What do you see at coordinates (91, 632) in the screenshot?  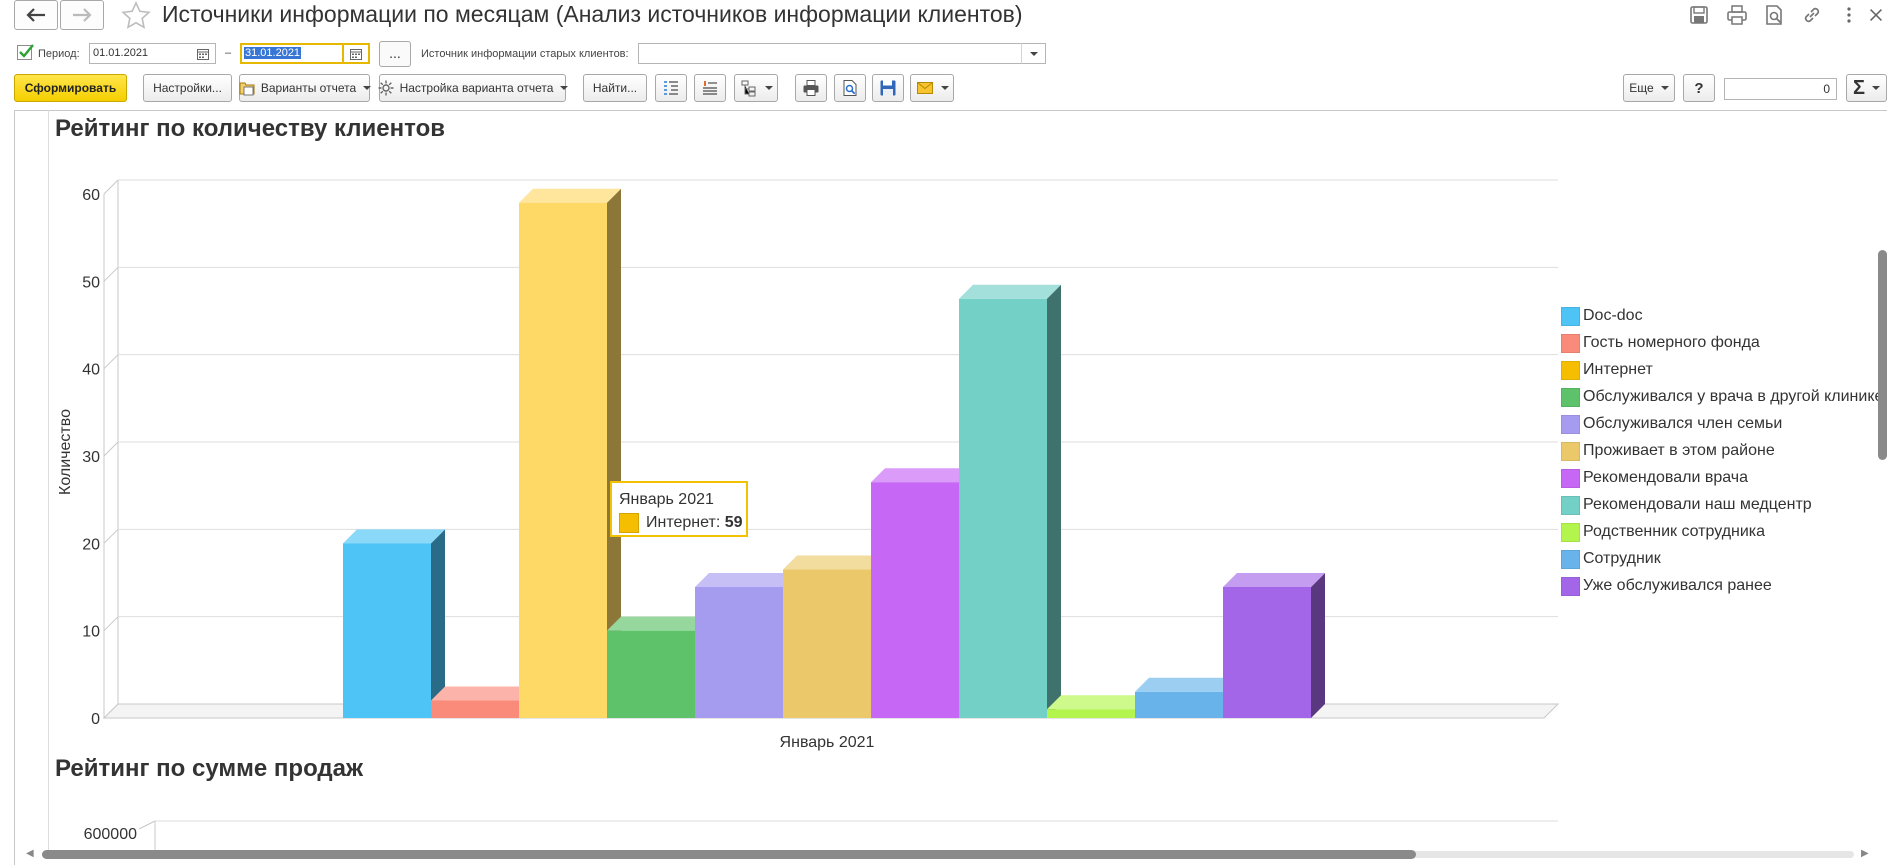 I see `y-tick-label: 10` at bounding box center [91, 632].